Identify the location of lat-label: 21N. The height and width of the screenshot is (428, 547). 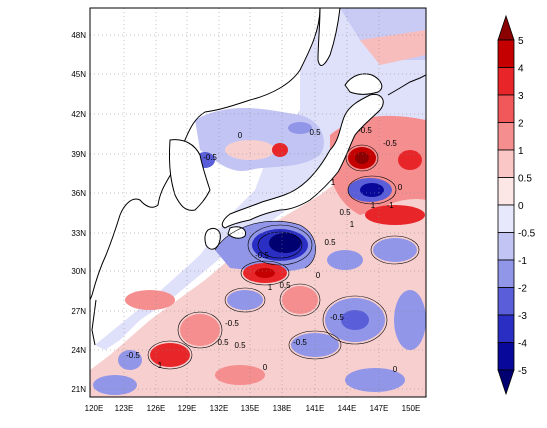
(78, 389).